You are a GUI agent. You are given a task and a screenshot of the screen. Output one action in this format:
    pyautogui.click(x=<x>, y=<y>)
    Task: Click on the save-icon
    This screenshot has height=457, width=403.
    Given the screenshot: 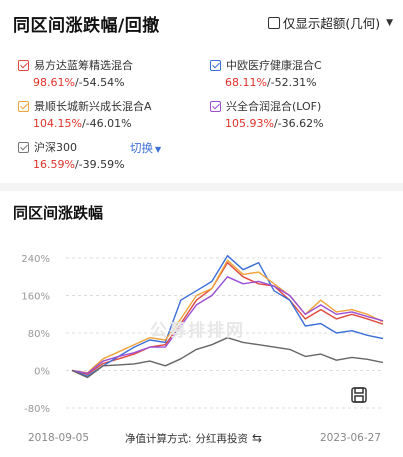 What is the action you would take?
    pyautogui.click(x=359, y=395)
    